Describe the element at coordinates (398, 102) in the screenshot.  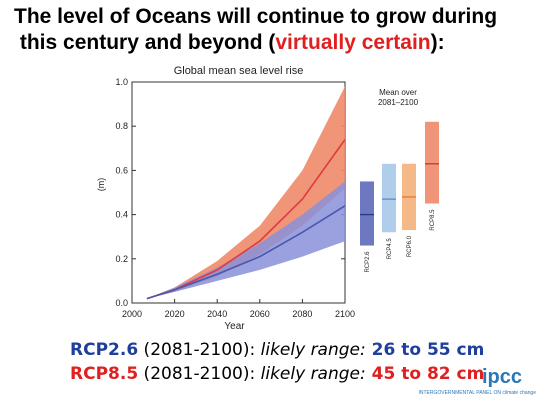
I see `side-panel-title-2: 2081–2100` at that location.